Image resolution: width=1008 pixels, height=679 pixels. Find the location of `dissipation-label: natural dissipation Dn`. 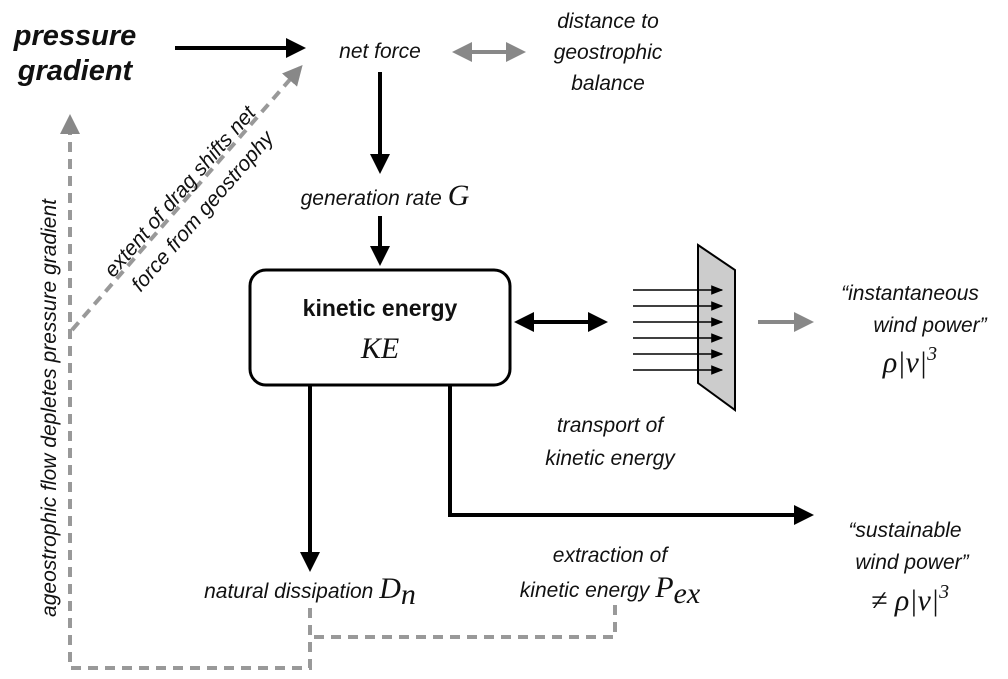

dissipation-label: natural dissipation Dn is located at coordinates (310, 591).